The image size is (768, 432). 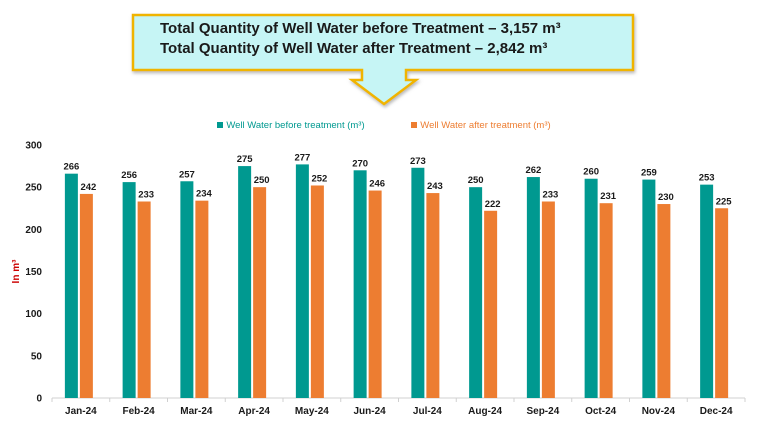 I want to click on data-label-after: 222, so click(x=493, y=204).